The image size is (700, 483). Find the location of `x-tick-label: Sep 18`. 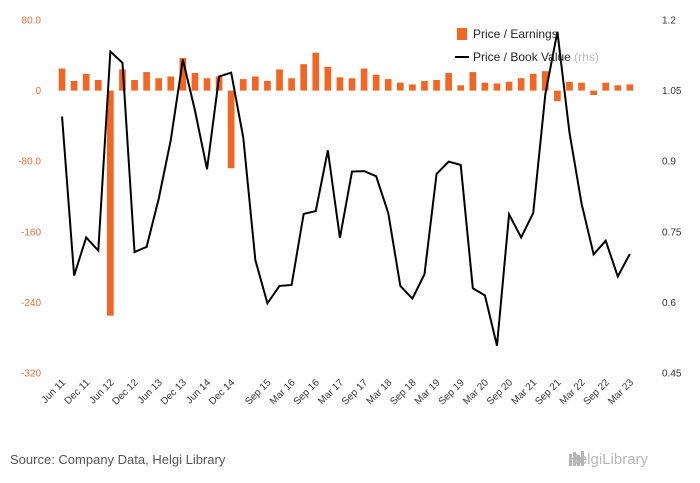

x-tick-label: Sep 18 is located at coordinates (403, 392).